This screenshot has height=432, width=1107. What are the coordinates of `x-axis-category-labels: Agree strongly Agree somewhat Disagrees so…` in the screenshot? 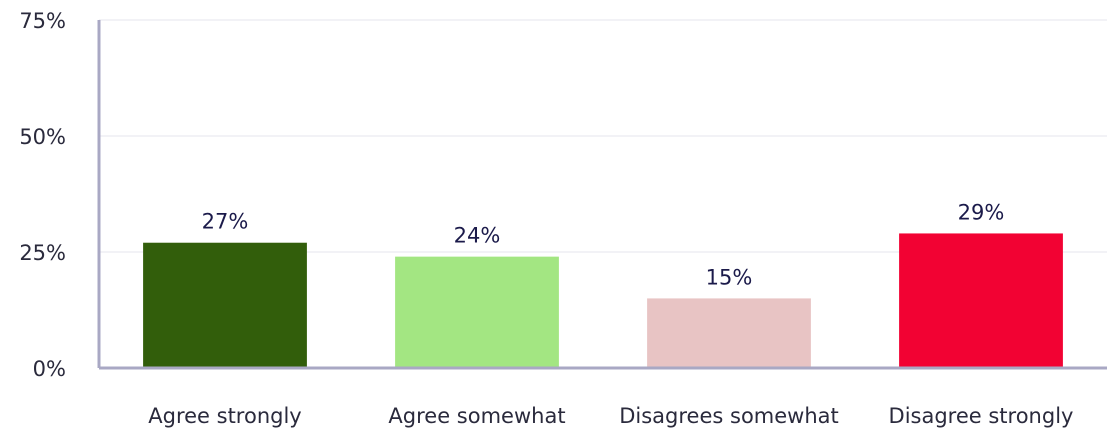 It's located at (610, 416).